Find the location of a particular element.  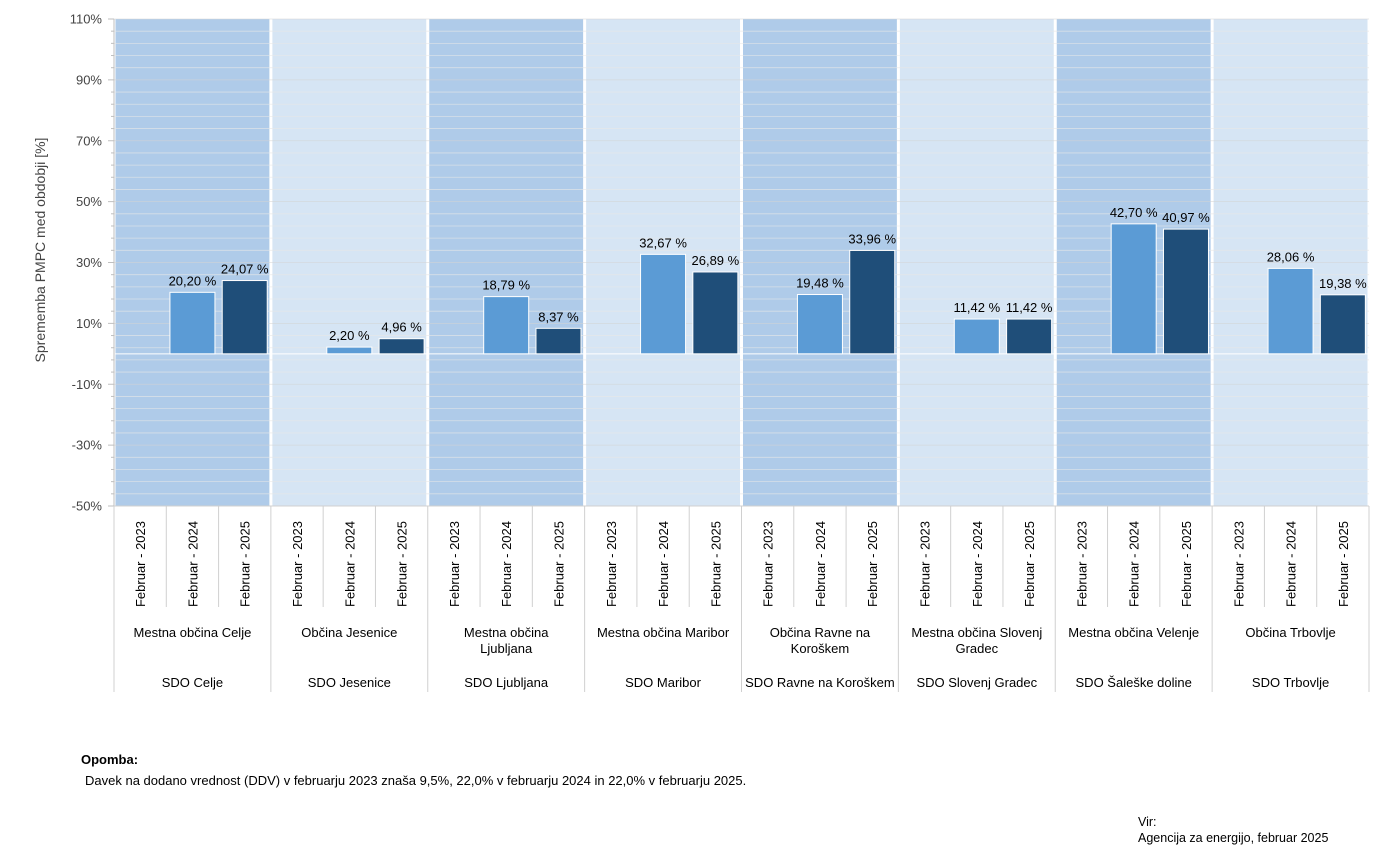

note-title: Opomba: is located at coordinates (110, 759).